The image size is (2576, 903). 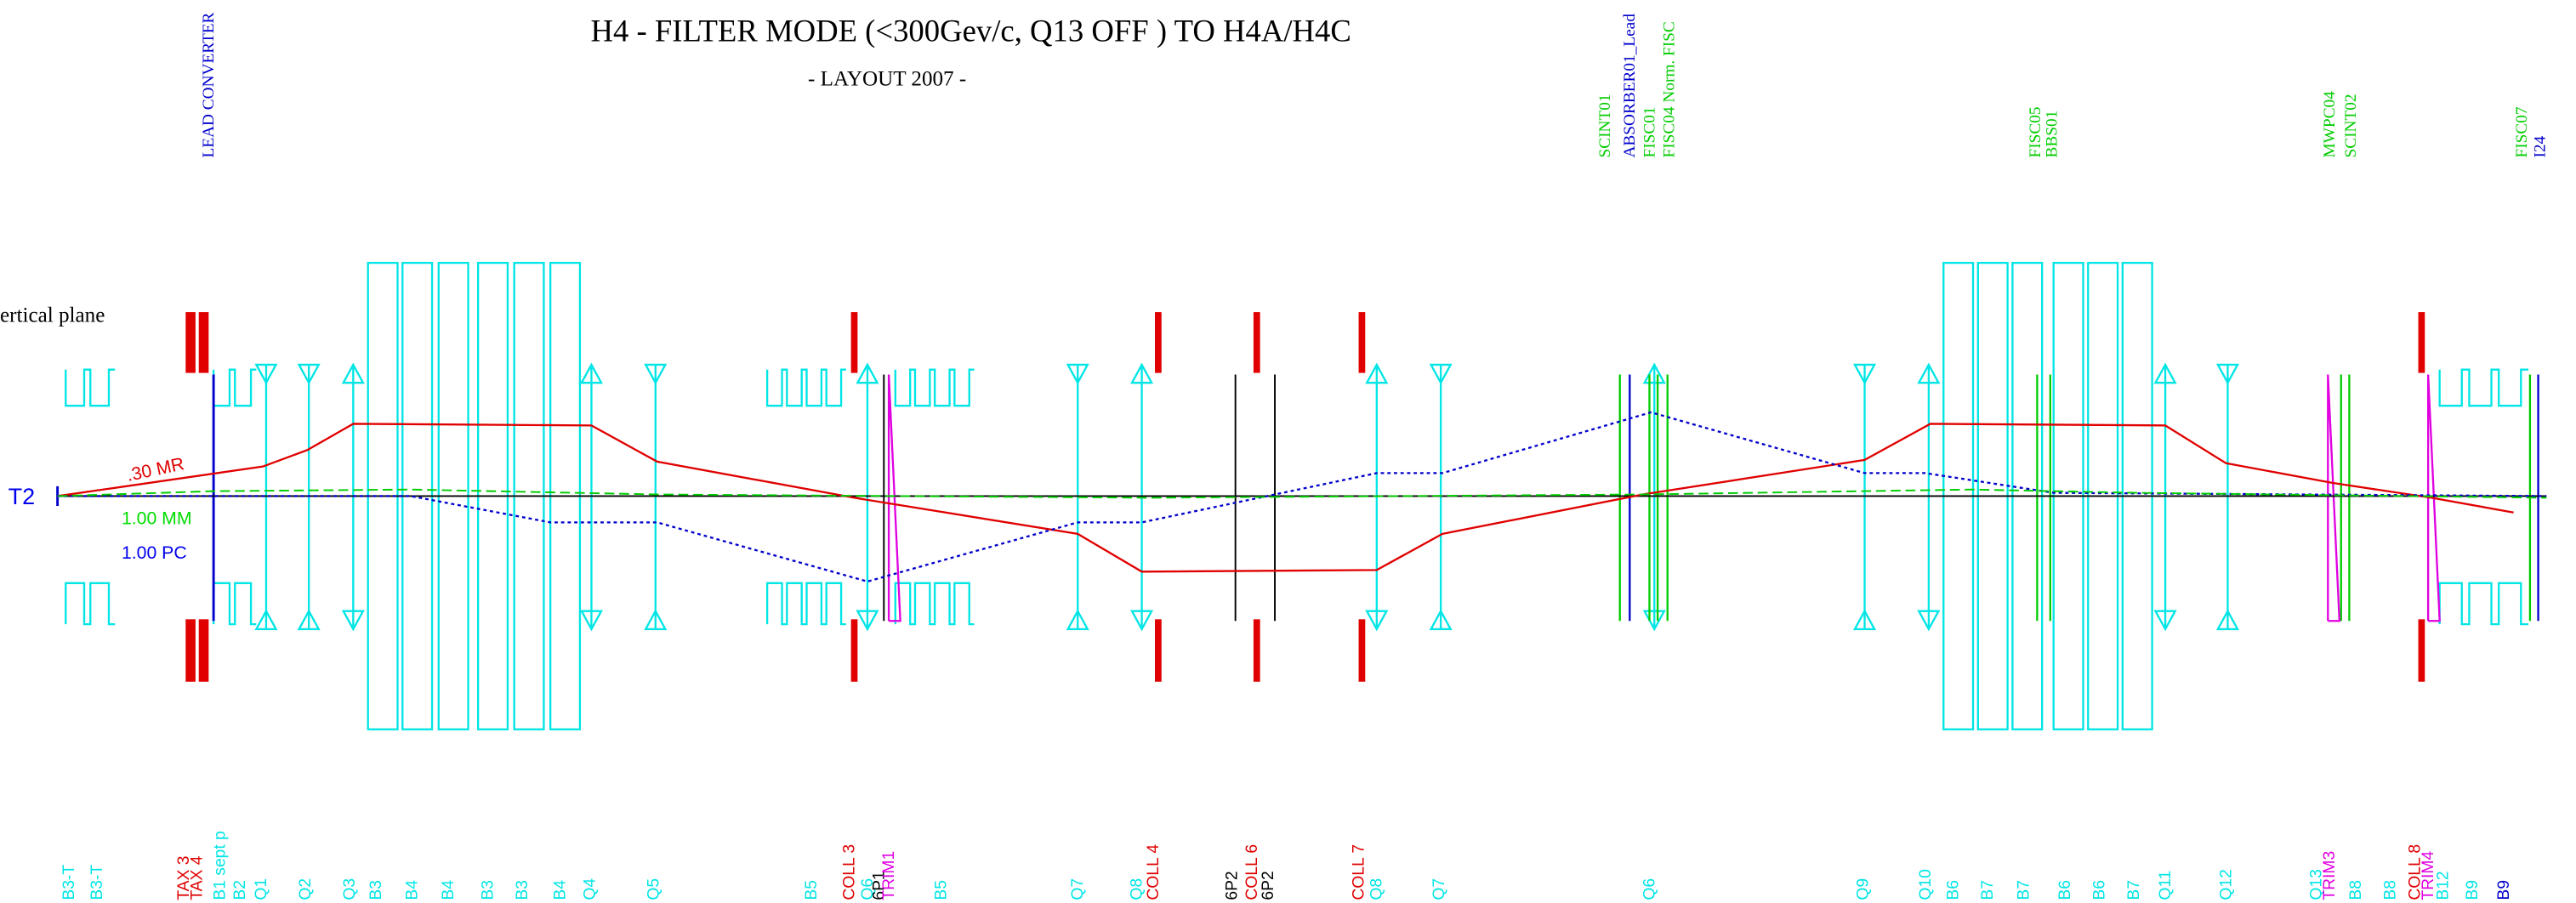 What do you see at coordinates (306, 889) in the screenshot?
I see `bottom-label: Q2` at bounding box center [306, 889].